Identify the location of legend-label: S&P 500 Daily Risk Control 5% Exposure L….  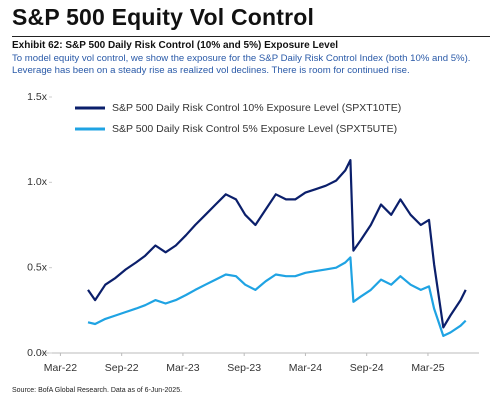
(254, 129).